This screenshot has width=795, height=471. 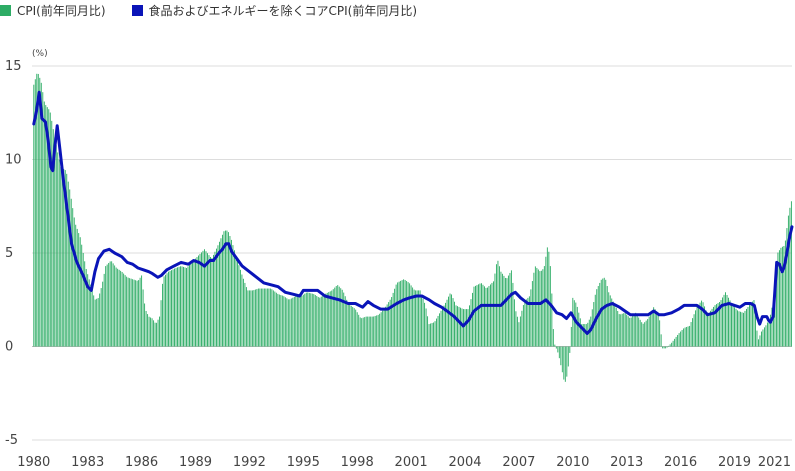 I want to click on x-tick-label: 2010, so click(x=572, y=462).